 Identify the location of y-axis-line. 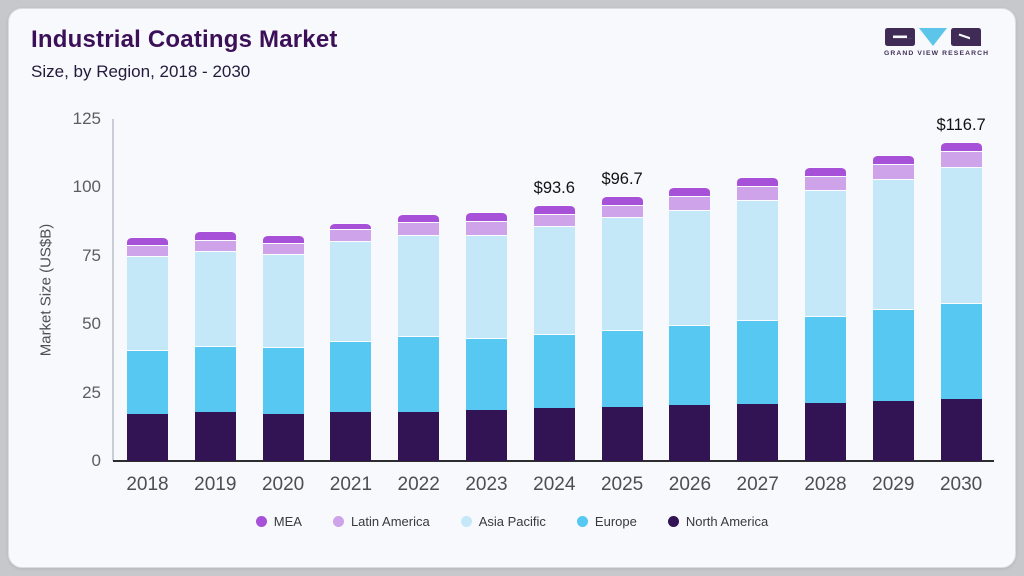
(113, 290).